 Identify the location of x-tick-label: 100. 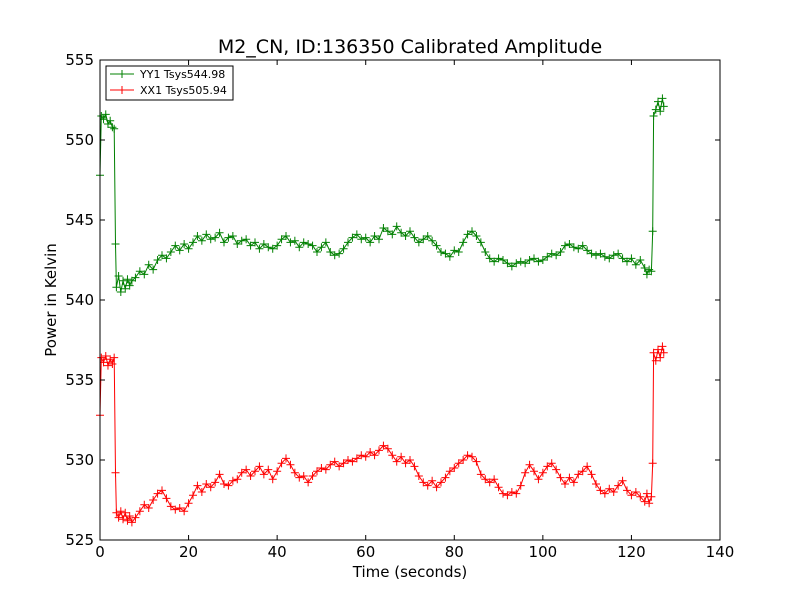
(543, 552).